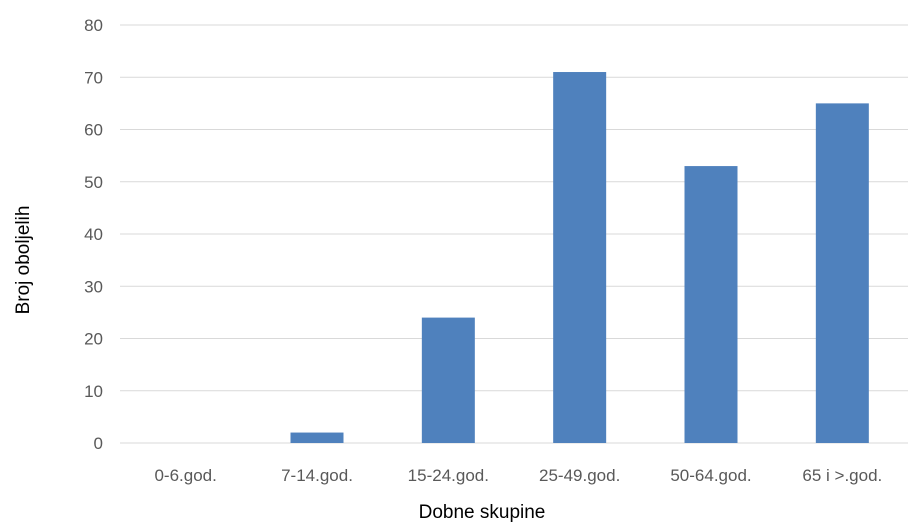 The width and height of the screenshot is (909, 524). I want to click on x-tick-label: 50-64.god., so click(710, 475).